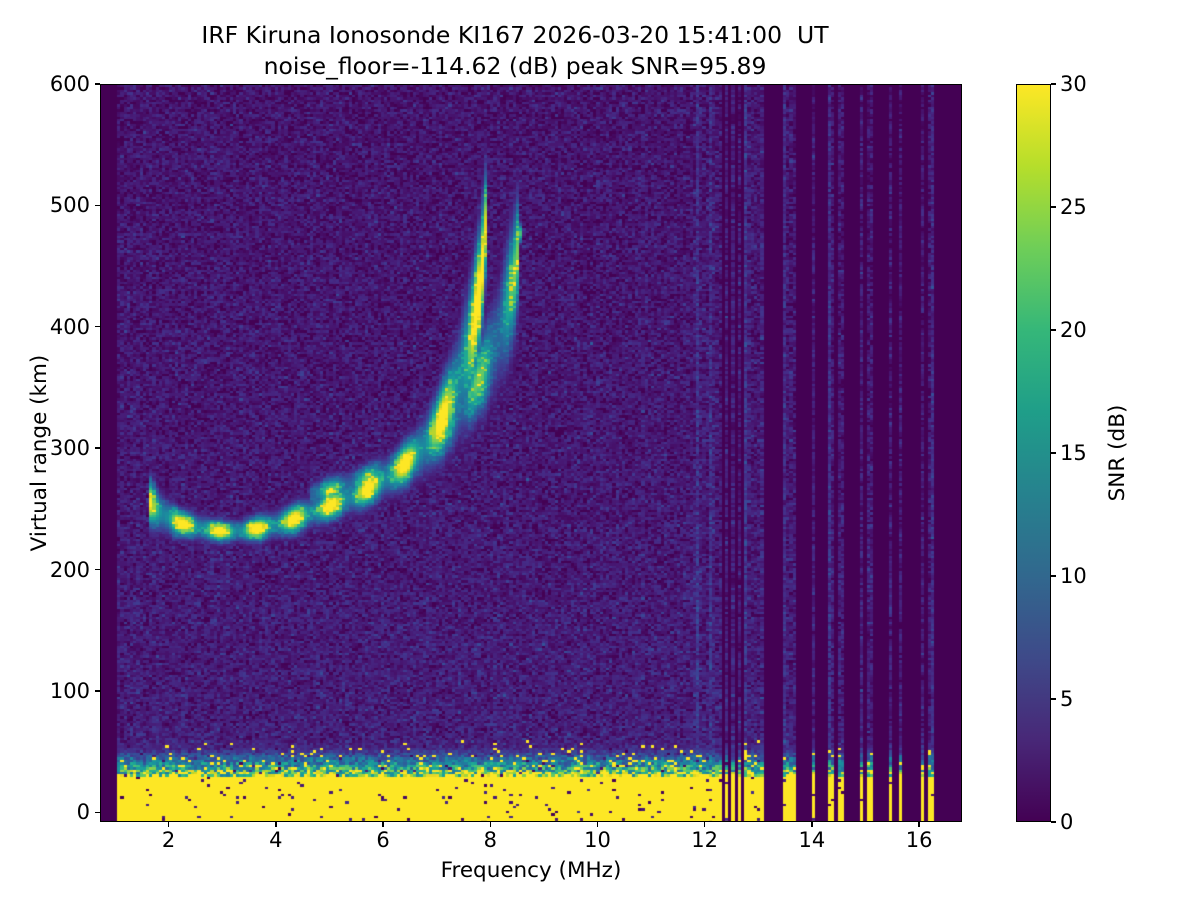 The width and height of the screenshot is (1200, 900). I want to click on colorbar-tick-label: 15, so click(1073, 453).